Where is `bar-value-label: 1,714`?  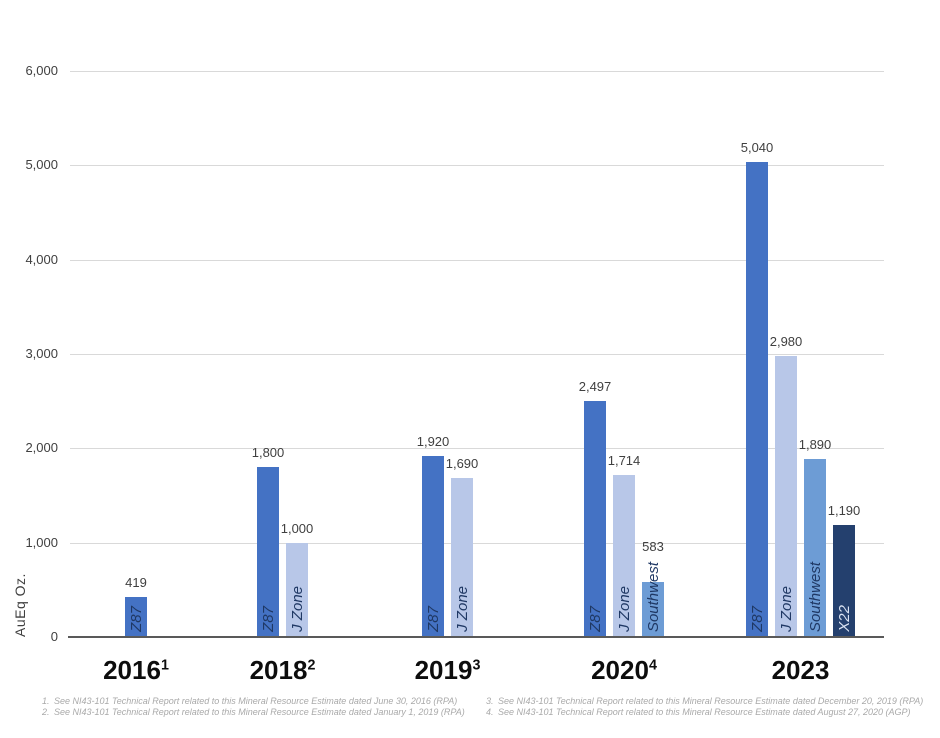 bar-value-label: 1,714 is located at coordinates (624, 460).